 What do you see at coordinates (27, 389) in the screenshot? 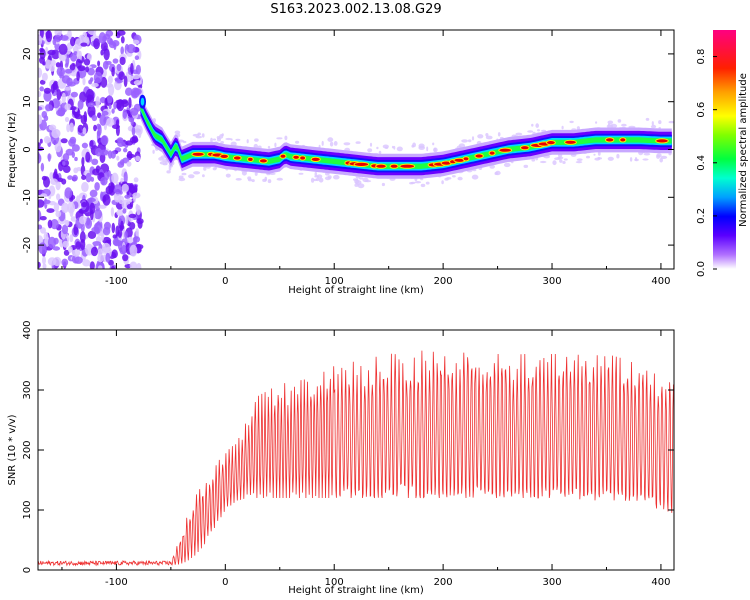
I see `snr-y-tick-label: 300` at bounding box center [27, 389].